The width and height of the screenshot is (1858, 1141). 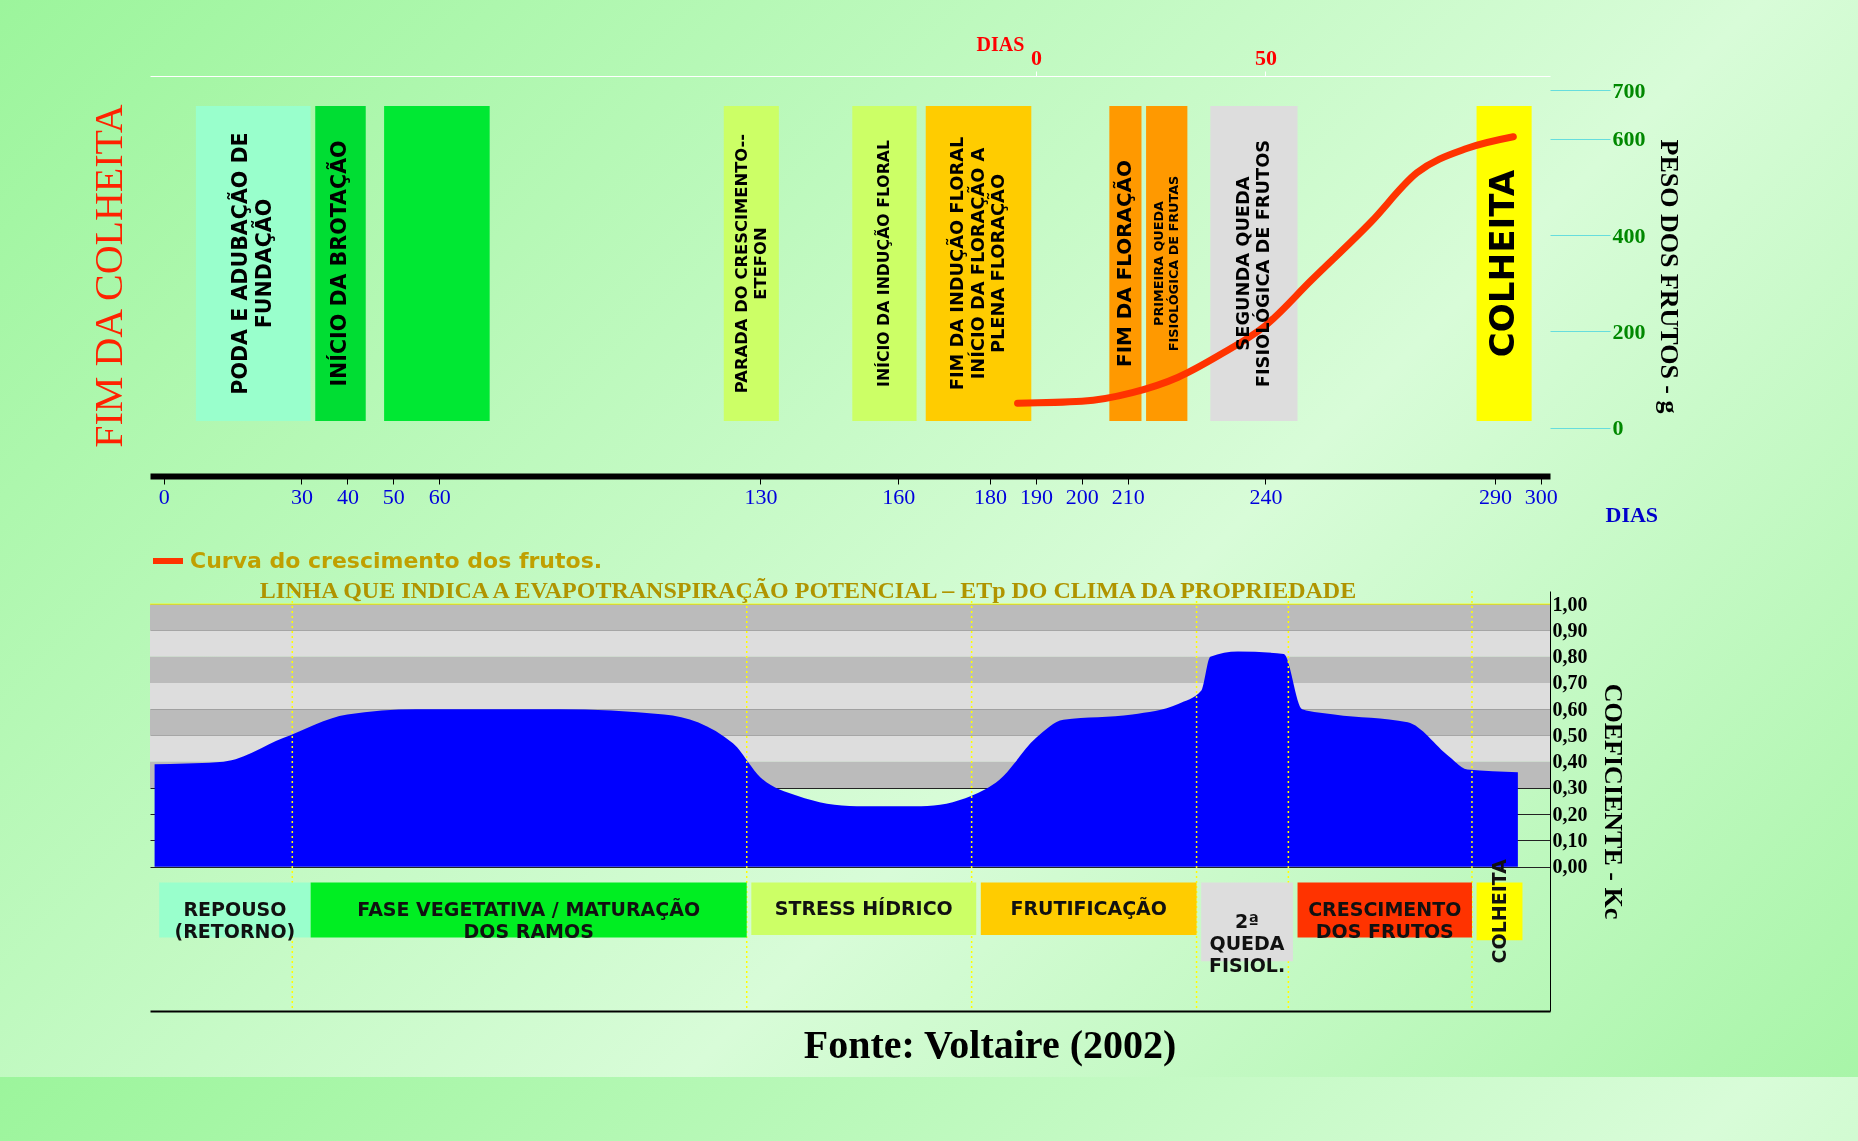 I want to click on band-label: PODA E ADUBAÇÃO DE FUNDAÇÃO, so click(x=252, y=263).